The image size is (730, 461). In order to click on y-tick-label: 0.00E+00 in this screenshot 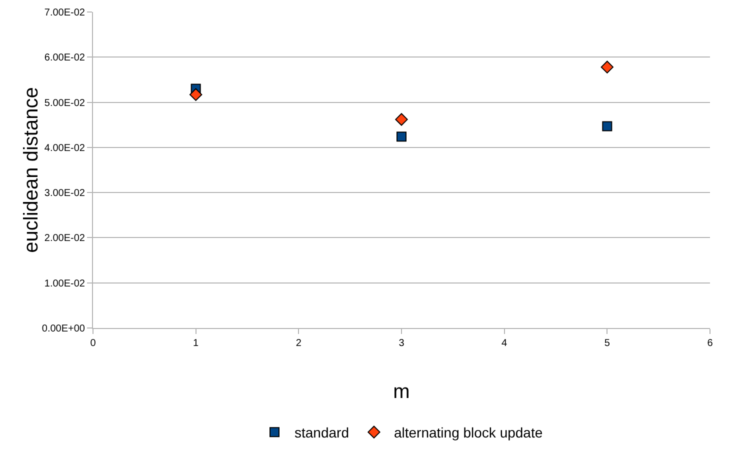, I will do `click(64, 329)`.